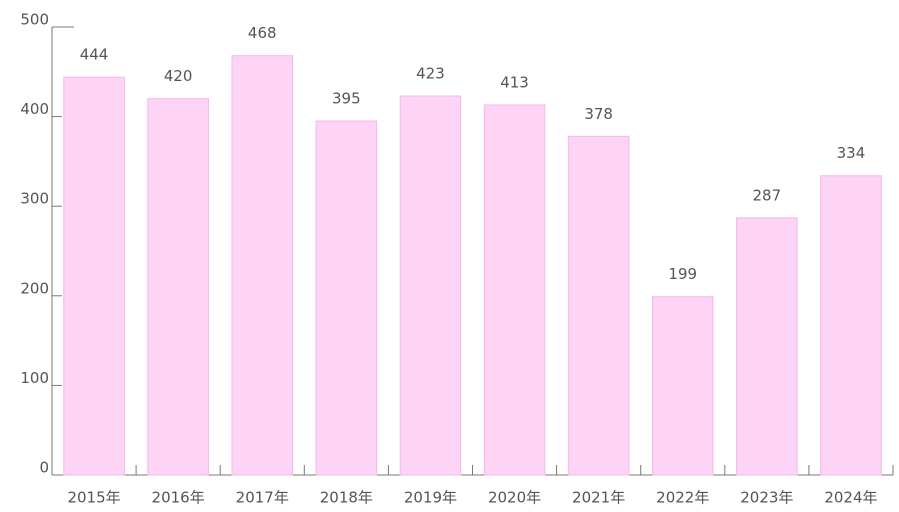 Image resolution: width=899 pixels, height=512 pixels. Describe the element at coordinates (598, 114) in the screenshot. I see `value-label: 378` at that location.